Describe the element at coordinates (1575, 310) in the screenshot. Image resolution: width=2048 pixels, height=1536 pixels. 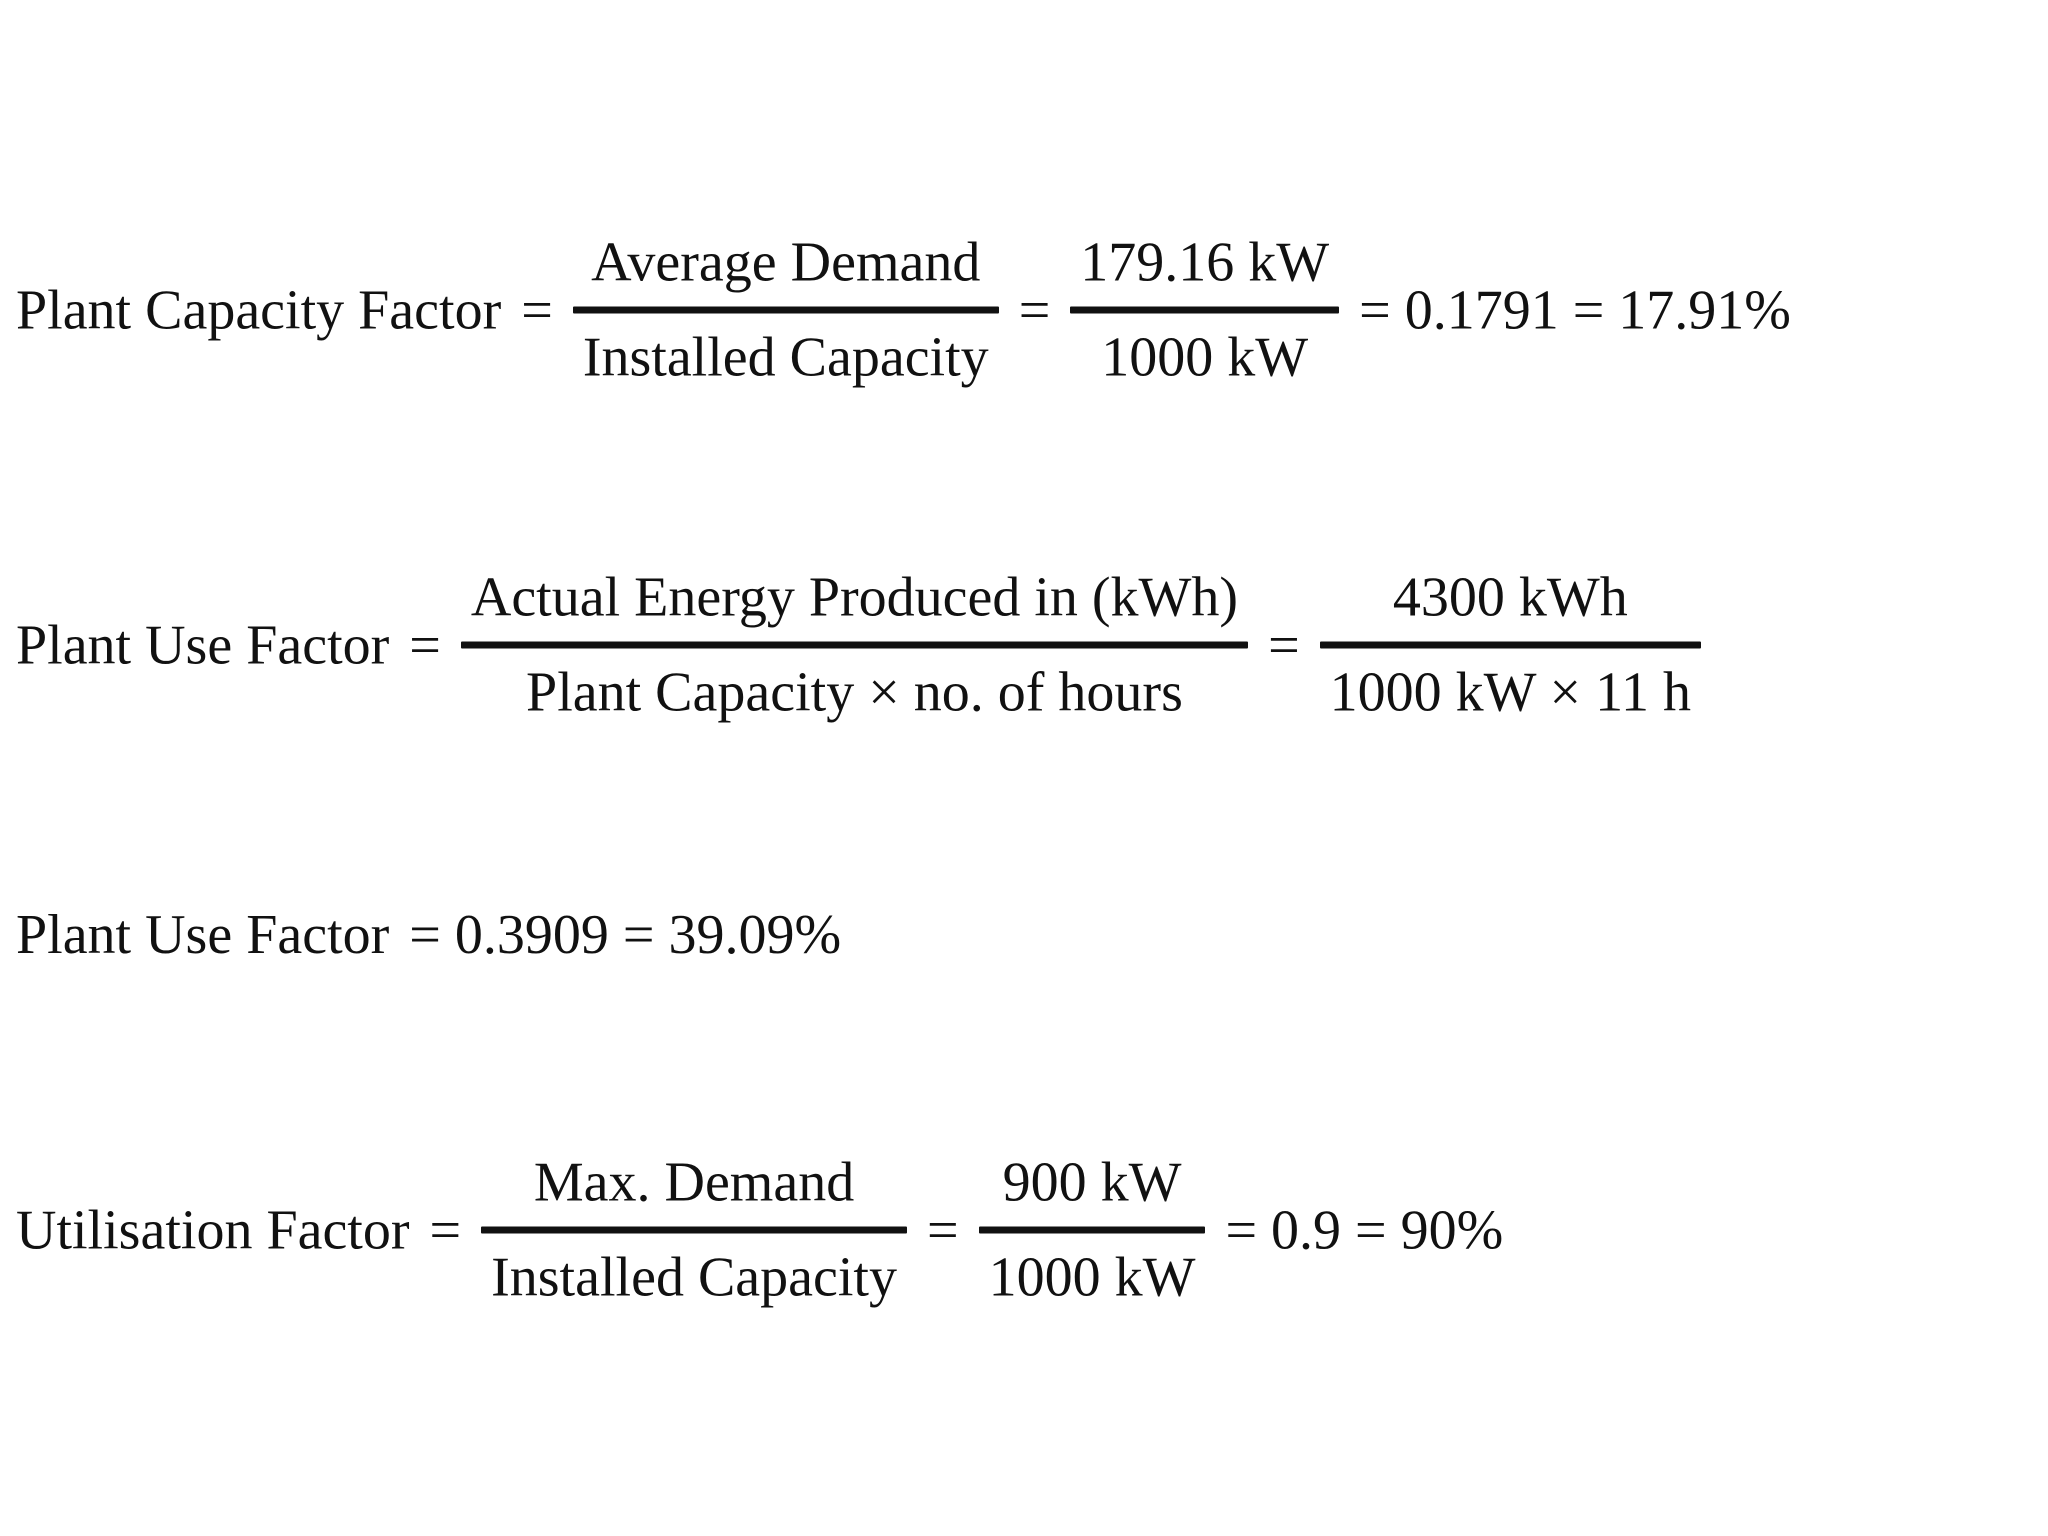
I see `equation-result: = 0.1791 = 17.91%` at that location.